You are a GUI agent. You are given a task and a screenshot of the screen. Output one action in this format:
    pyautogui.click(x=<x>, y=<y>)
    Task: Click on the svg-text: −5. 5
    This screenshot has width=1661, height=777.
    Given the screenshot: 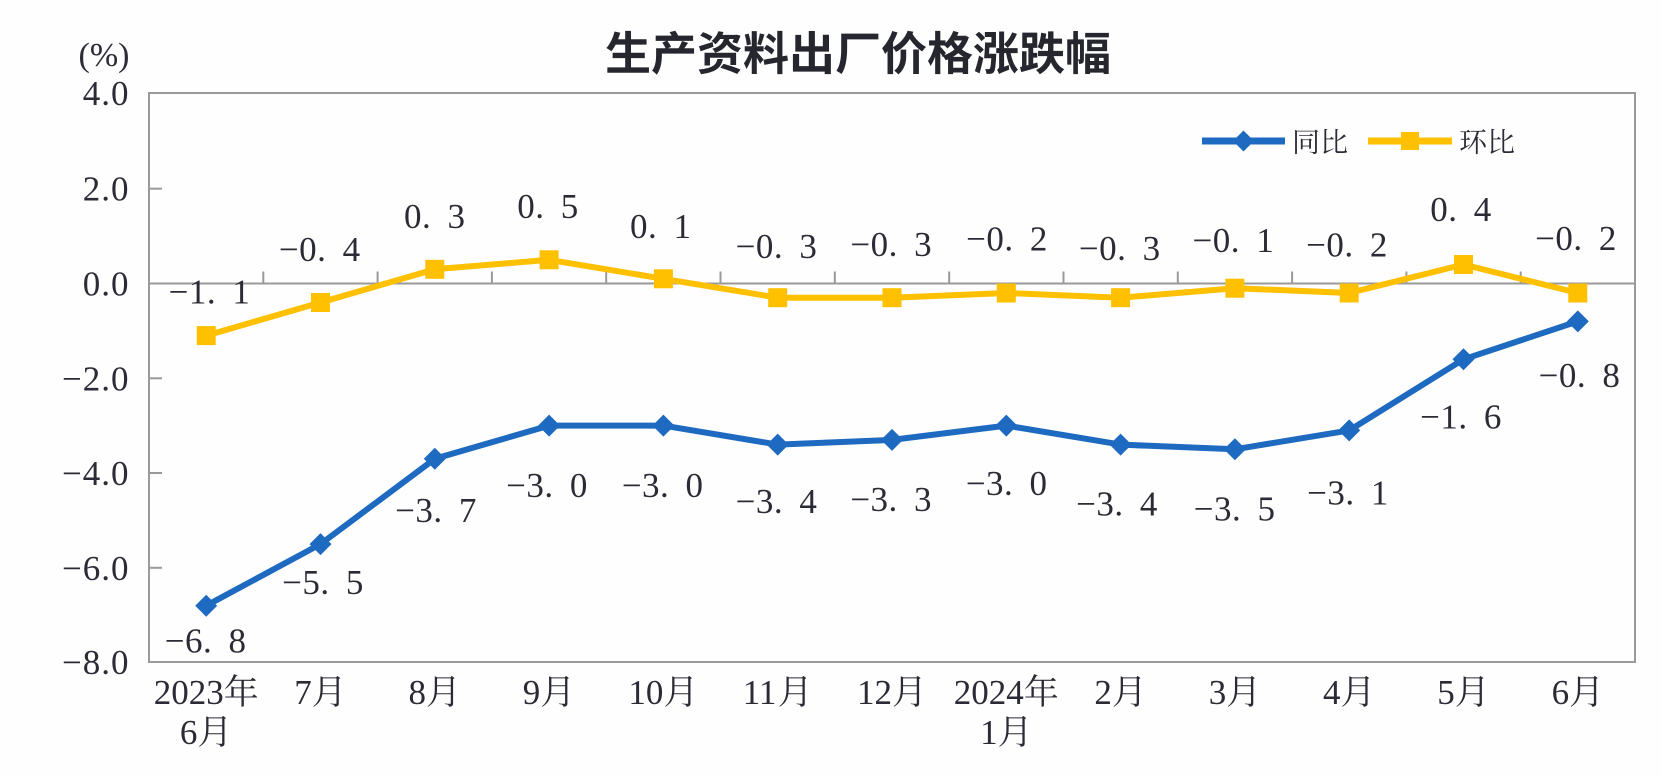 What is the action you would take?
    pyautogui.click(x=323, y=582)
    